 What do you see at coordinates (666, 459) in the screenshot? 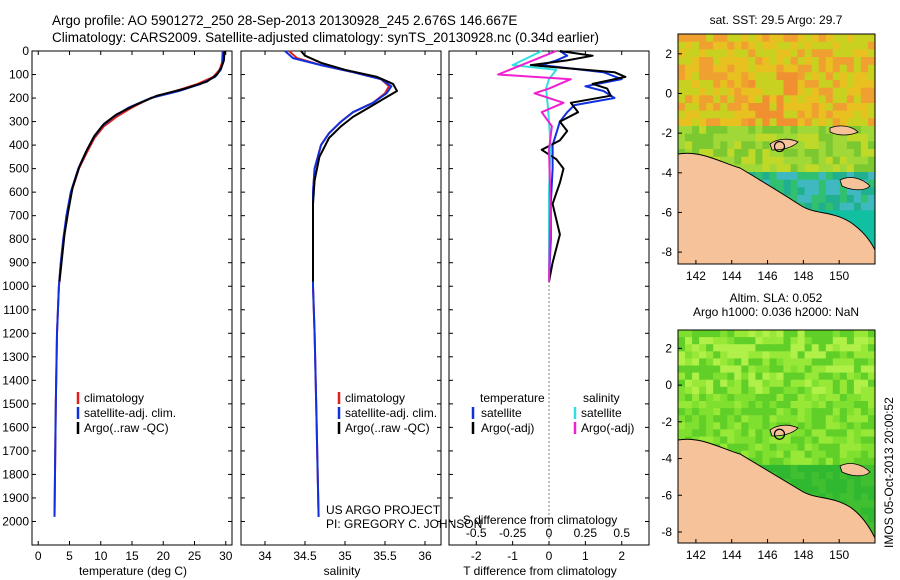
I see `map-y-tick-label: -4` at bounding box center [666, 459].